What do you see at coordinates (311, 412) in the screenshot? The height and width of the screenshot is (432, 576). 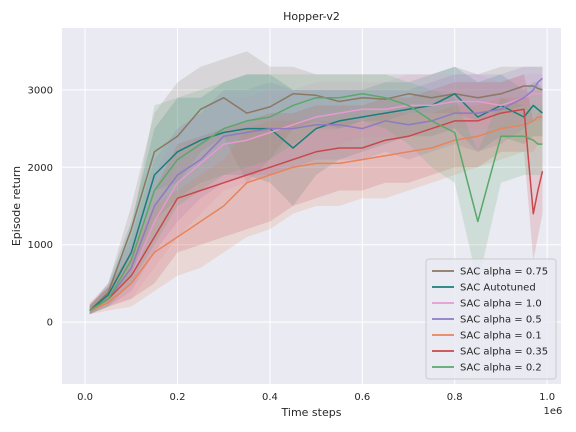 I see `x-axis-label: Time steps` at bounding box center [311, 412].